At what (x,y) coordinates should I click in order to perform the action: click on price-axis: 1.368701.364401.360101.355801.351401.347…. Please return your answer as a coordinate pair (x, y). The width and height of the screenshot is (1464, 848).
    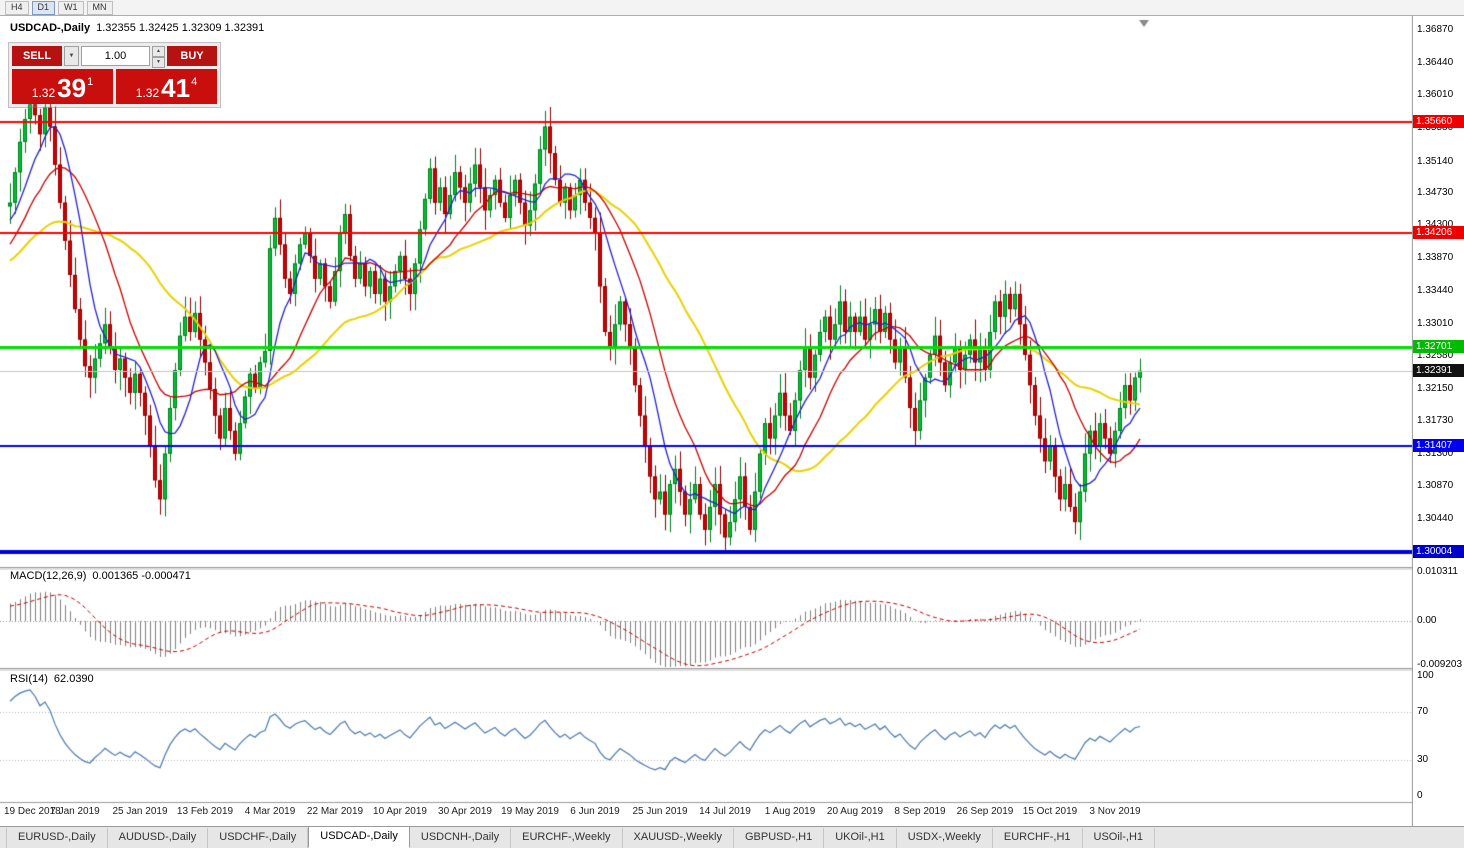
    Looking at the image, I should click on (1438, 421).